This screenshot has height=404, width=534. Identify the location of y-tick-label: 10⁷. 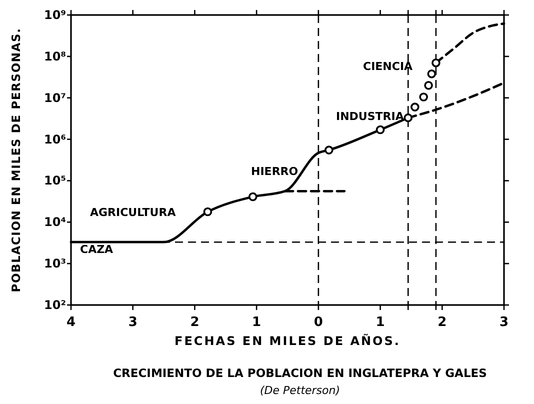
(55, 97).